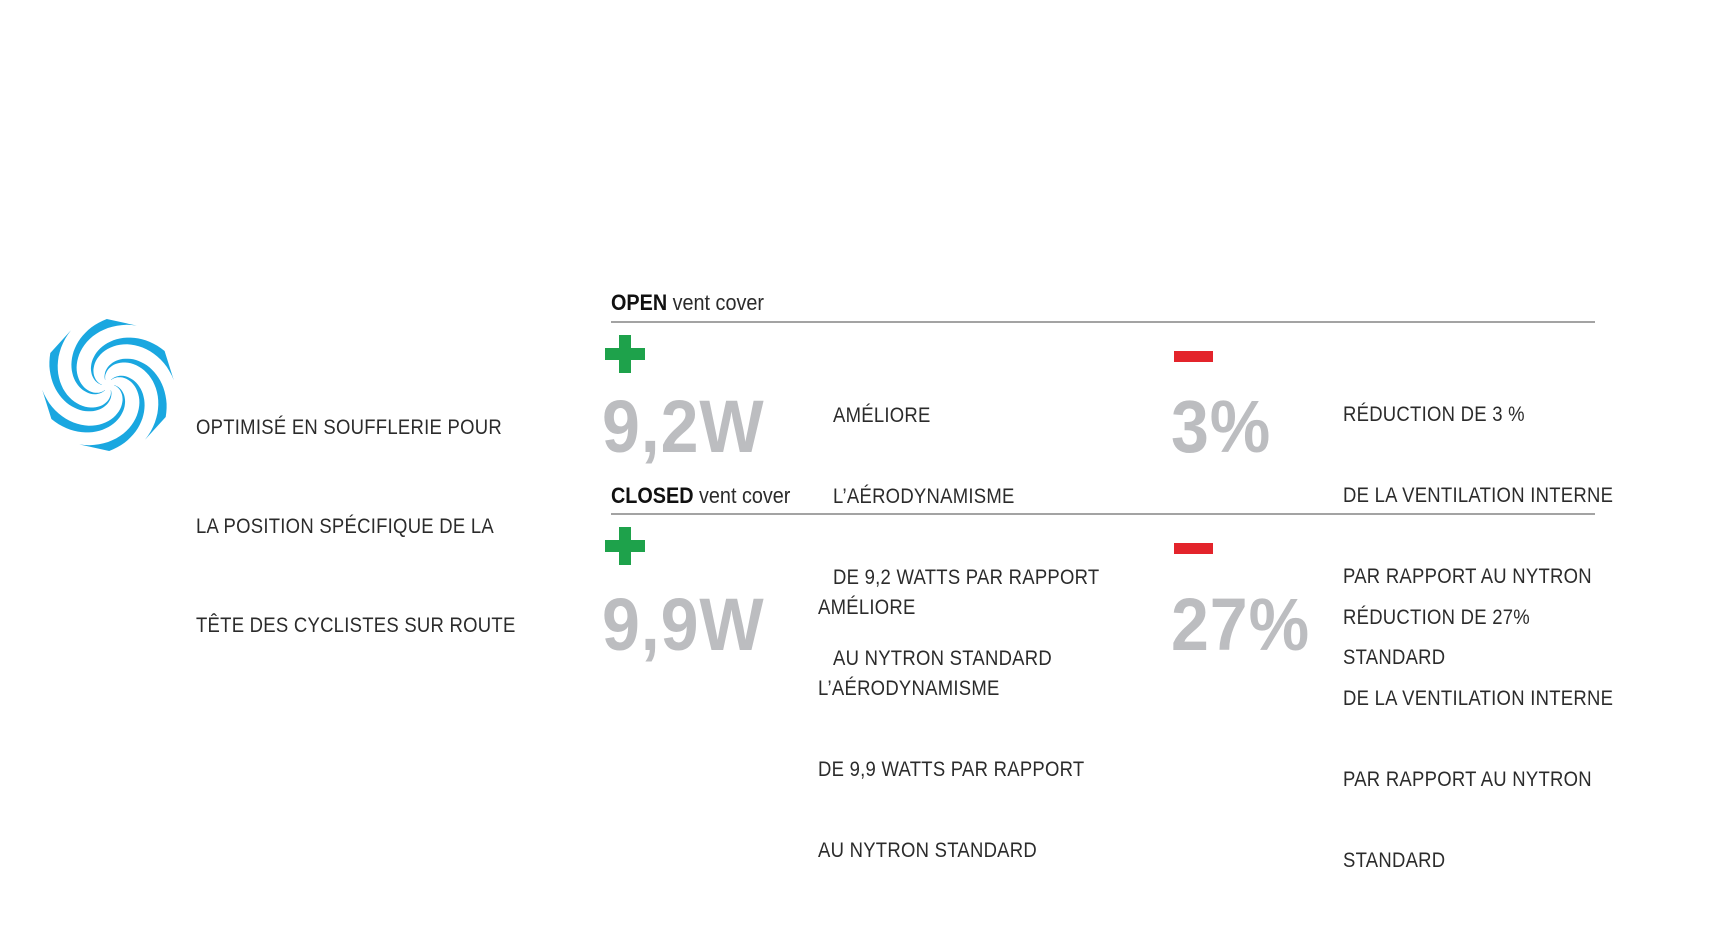  Describe the element at coordinates (1434, 414) in the screenshot. I see `desc-line: RÉDUCTION DE 3 %` at that location.